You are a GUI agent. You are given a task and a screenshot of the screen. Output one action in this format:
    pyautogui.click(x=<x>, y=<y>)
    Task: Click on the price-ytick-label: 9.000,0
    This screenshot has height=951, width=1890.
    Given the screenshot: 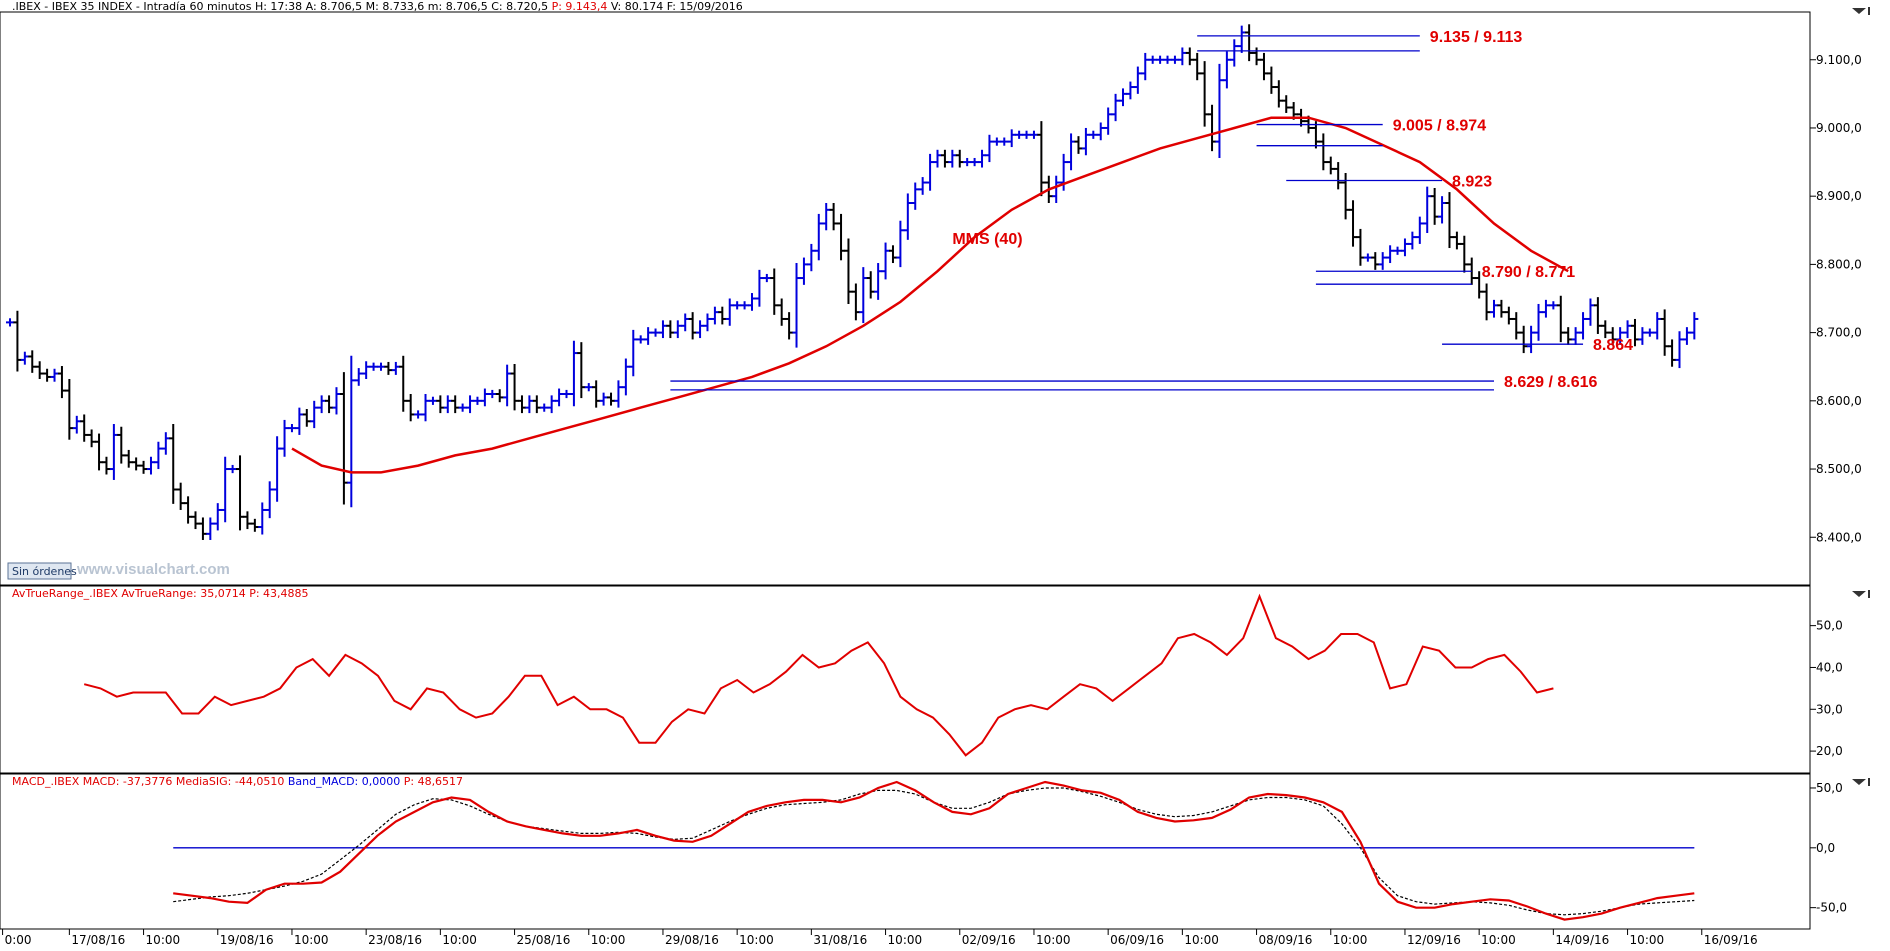 What is the action you would take?
    pyautogui.click(x=1839, y=128)
    